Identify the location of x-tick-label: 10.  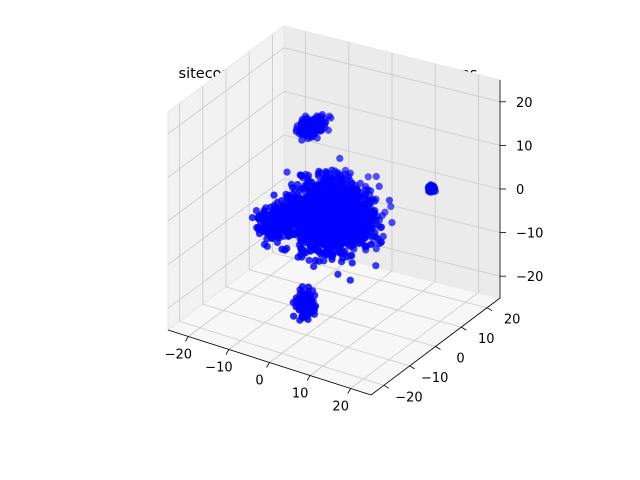
(300, 394).